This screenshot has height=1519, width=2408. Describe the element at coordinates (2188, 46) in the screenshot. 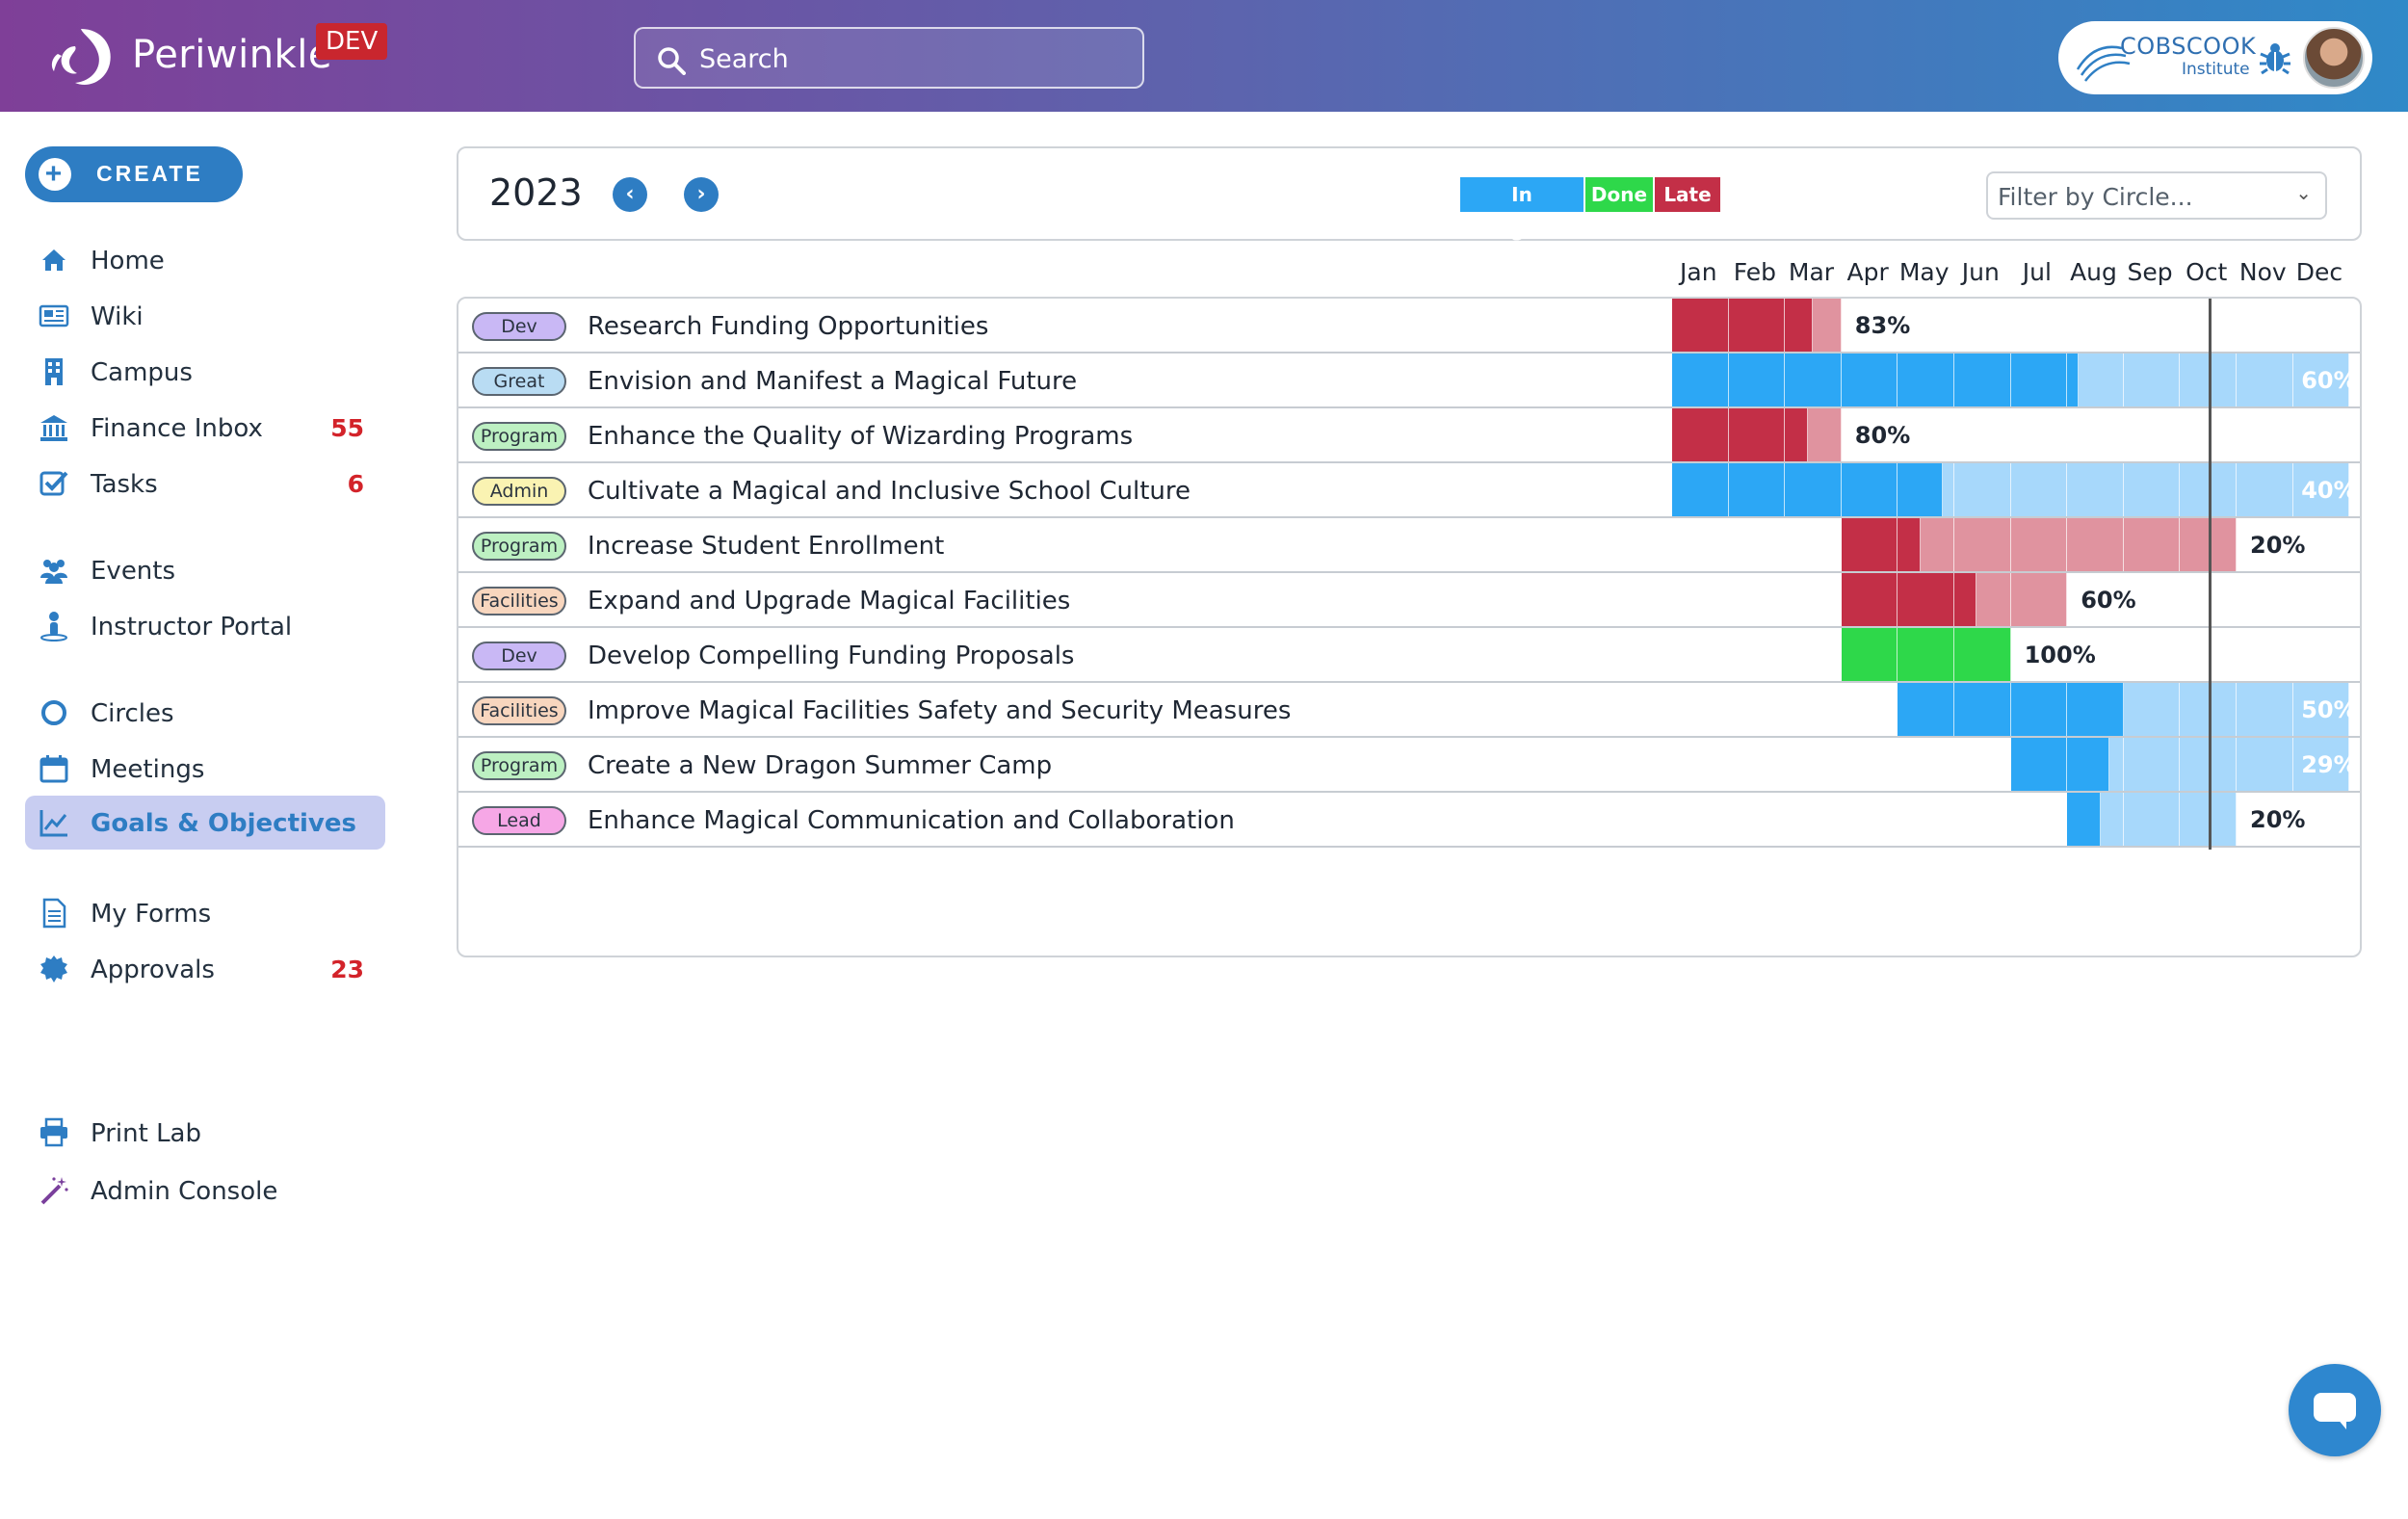

I see `org-name: COBSCOOK` at that location.